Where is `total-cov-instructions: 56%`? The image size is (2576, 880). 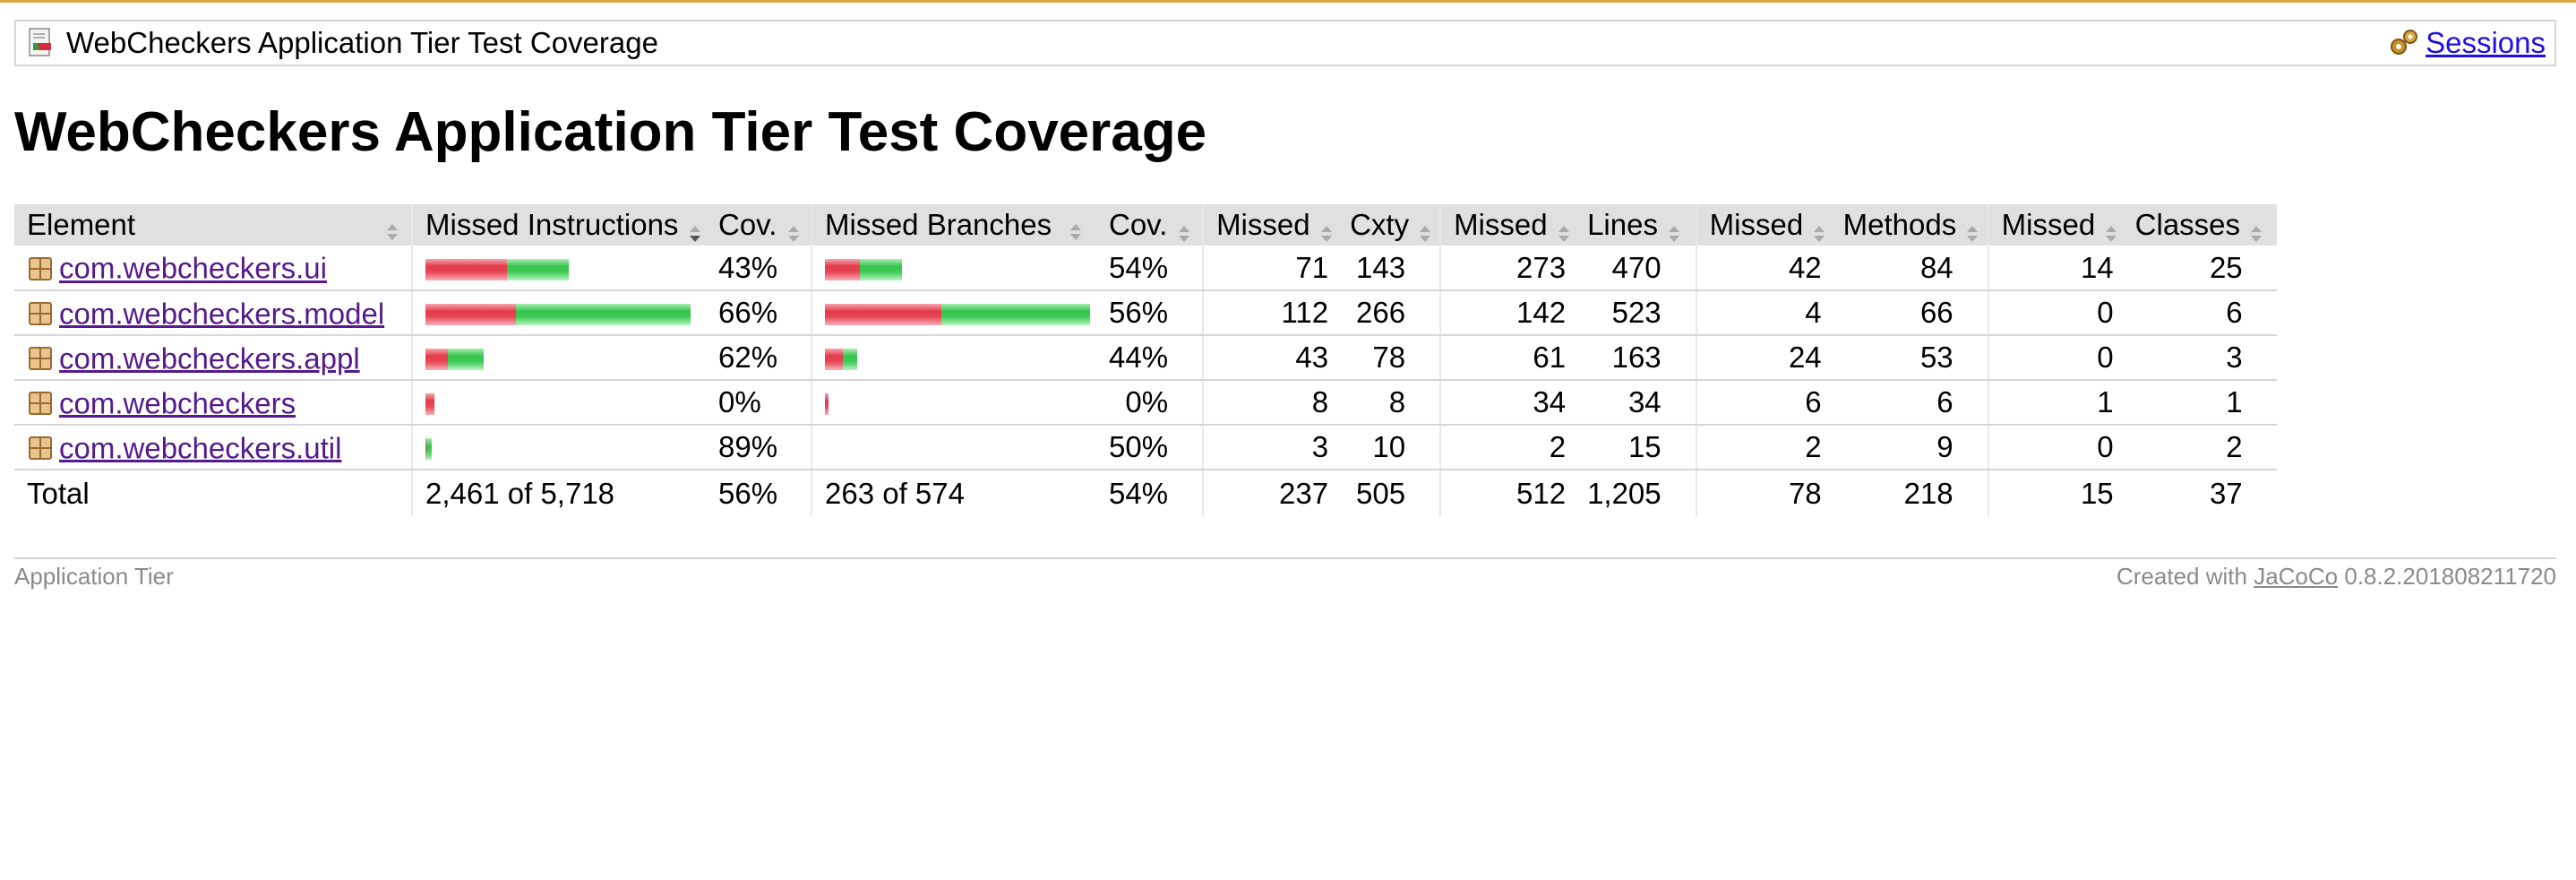 total-cov-instructions: 56% is located at coordinates (748, 493).